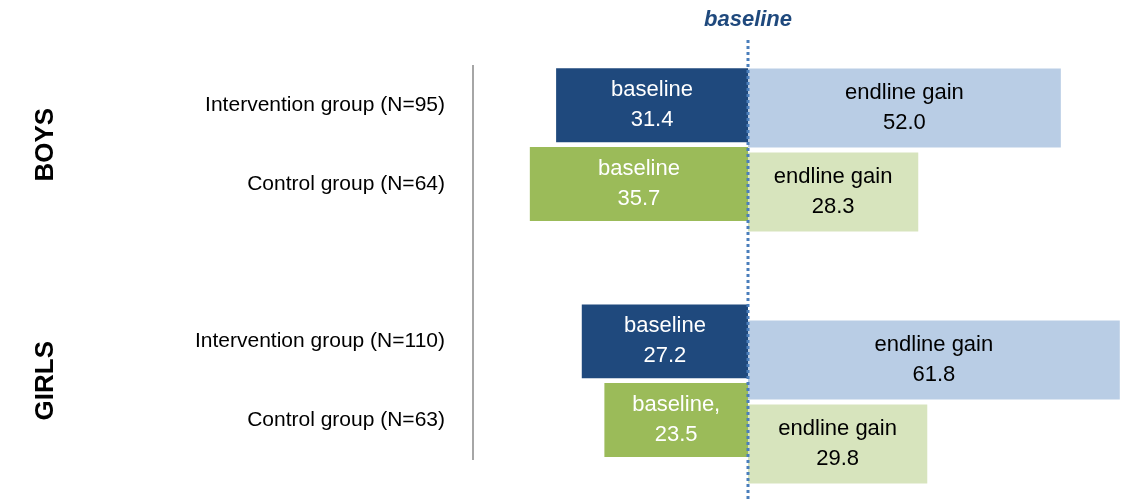 The width and height of the screenshot is (1121, 500). Describe the element at coordinates (325, 104) in the screenshot. I see `y-tick-label: Intervention group (N=95)` at that location.